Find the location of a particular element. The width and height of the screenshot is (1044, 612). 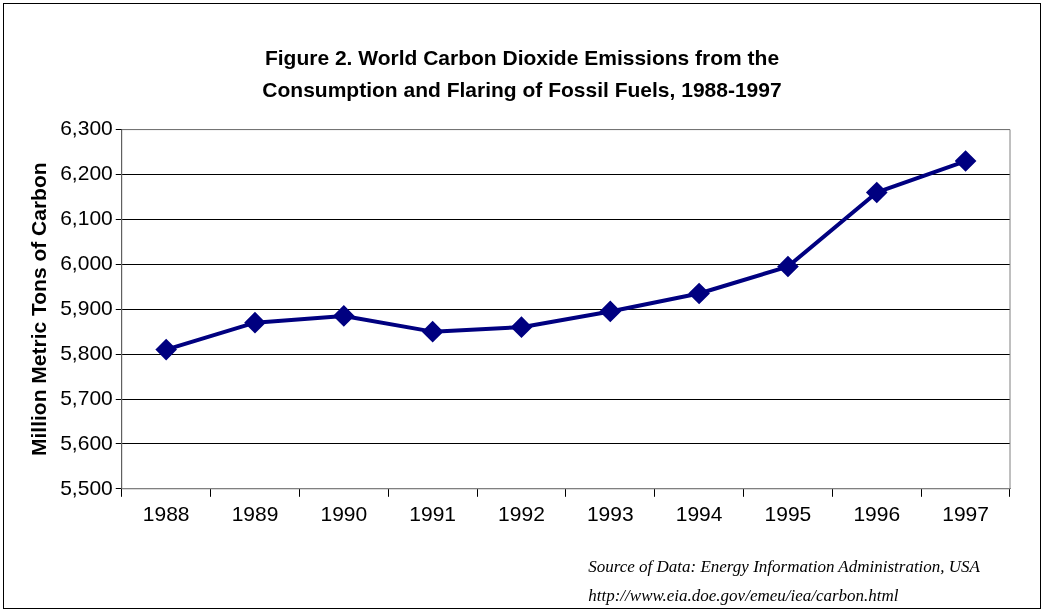

x-tick-label: 1988 is located at coordinates (166, 514).